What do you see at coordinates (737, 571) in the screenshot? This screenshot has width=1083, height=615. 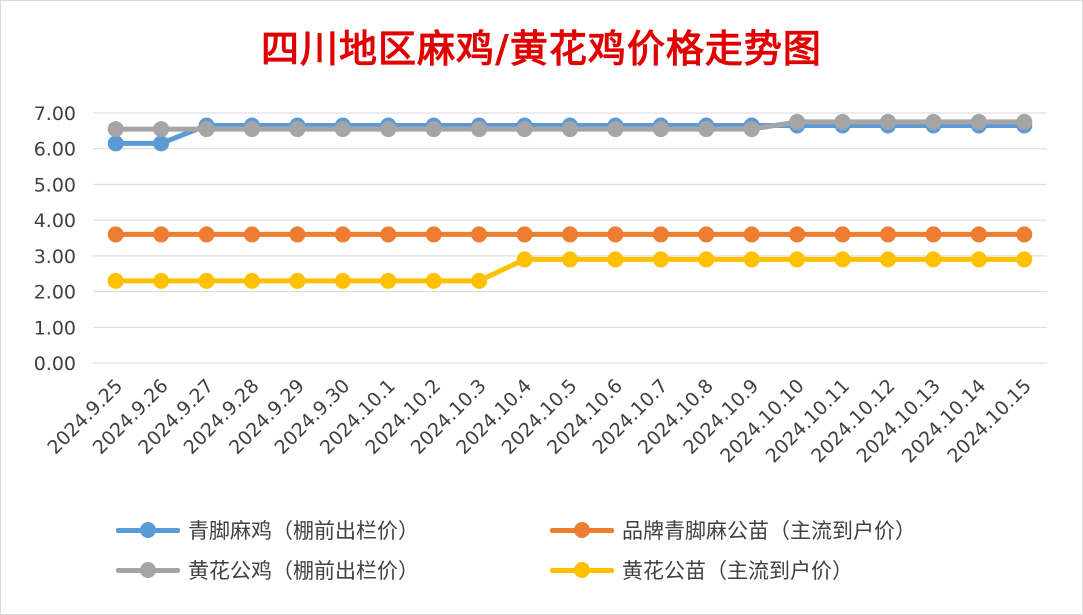 I see `legend-label-series-4: 黄花公苗（主流到户价）` at bounding box center [737, 571].